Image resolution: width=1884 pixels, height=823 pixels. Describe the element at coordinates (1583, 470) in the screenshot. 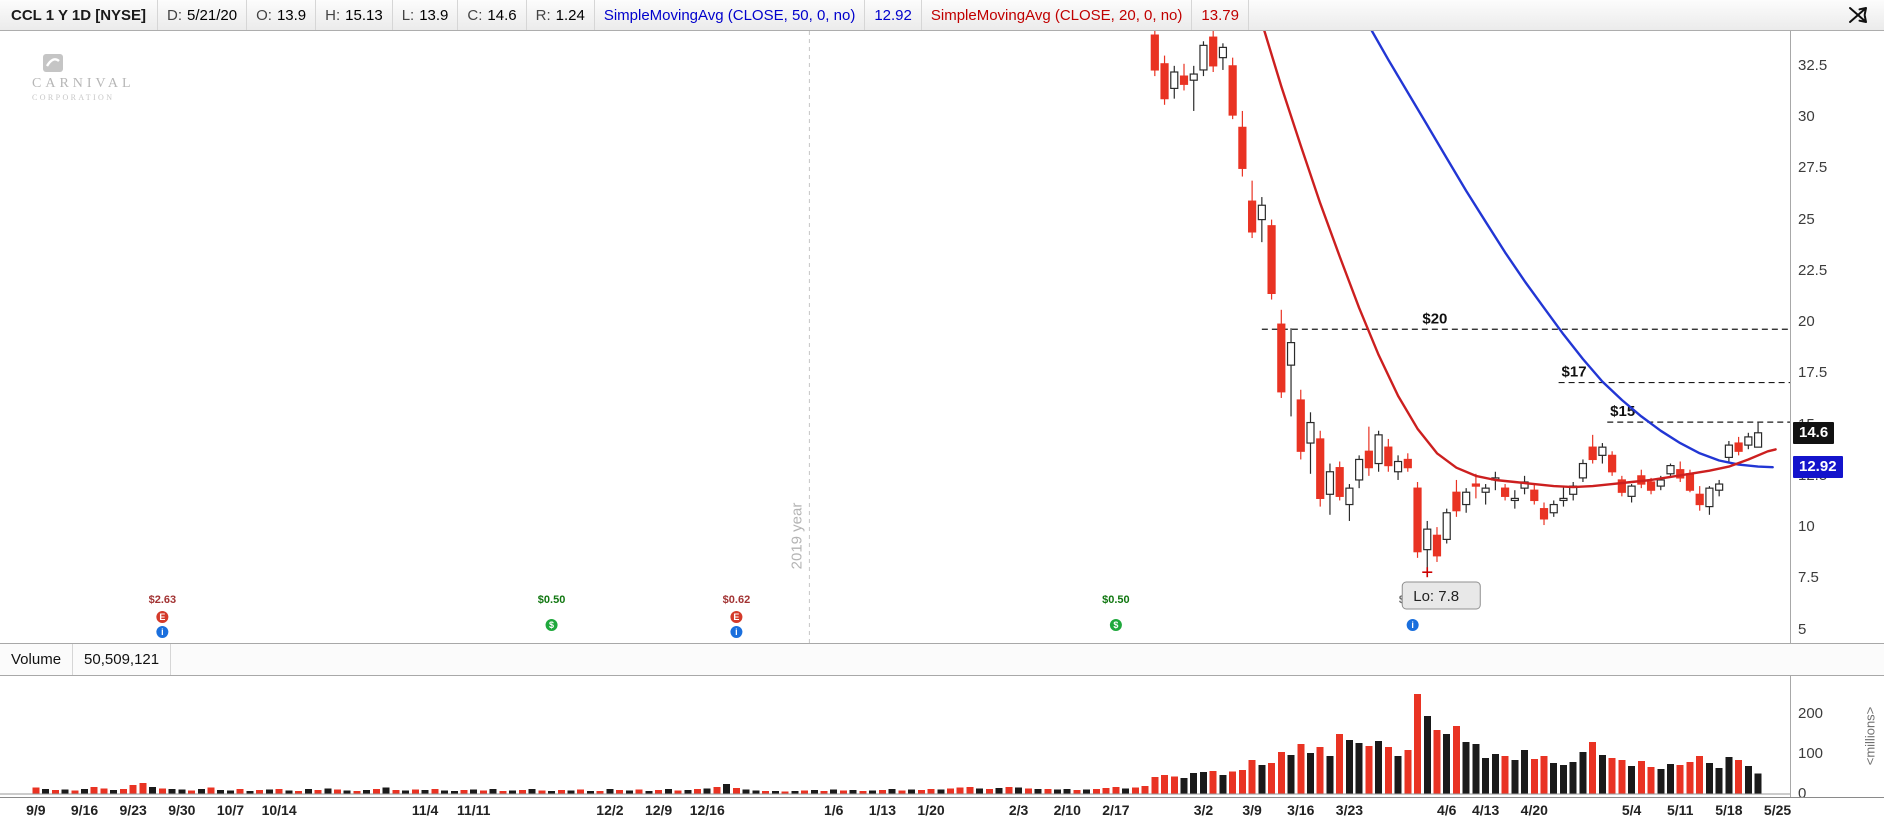

I see `candle-4/27` at that location.